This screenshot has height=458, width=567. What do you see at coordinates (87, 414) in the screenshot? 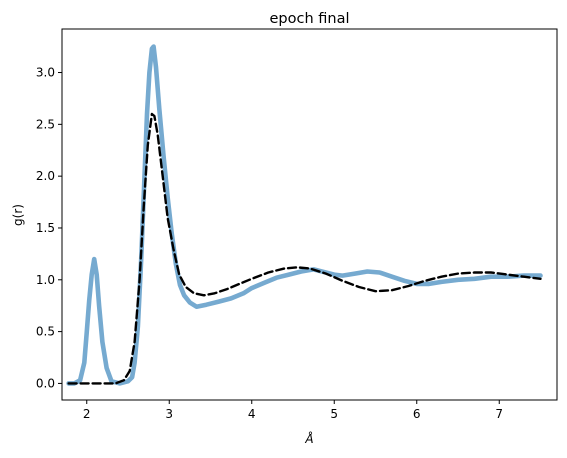
I see `x-tick-label: 2` at bounding box center [87, 414].